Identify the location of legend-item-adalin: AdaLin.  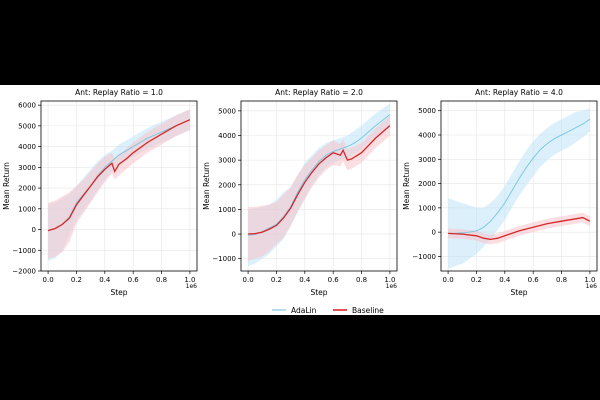
(294, 310).